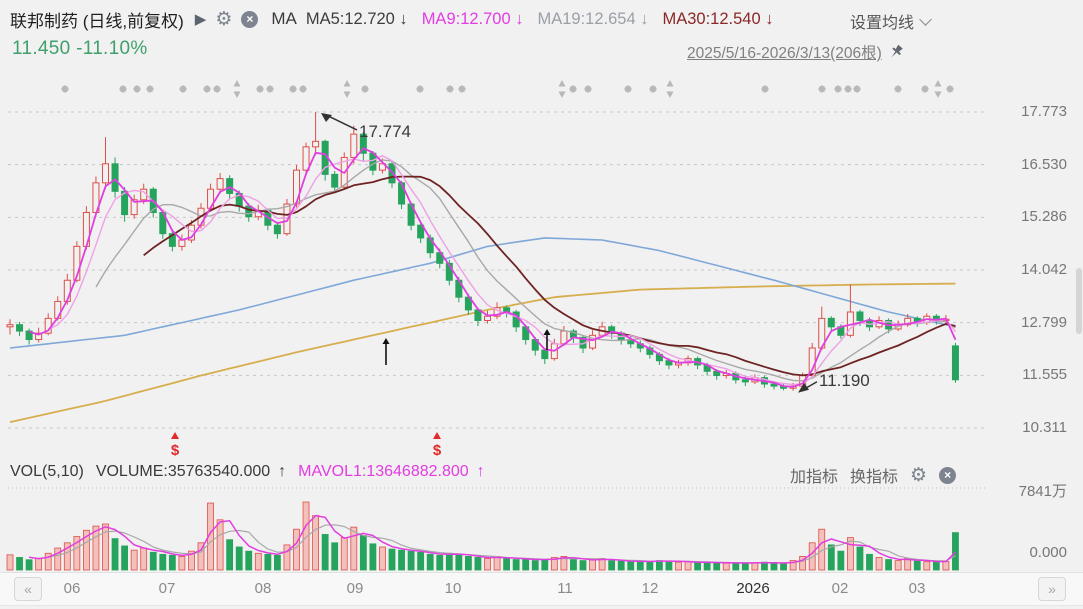  What do you see at coordinates (650, 588) in the screenshot?
I see `time-axis-label: 12` at bounding box center [650, 588].